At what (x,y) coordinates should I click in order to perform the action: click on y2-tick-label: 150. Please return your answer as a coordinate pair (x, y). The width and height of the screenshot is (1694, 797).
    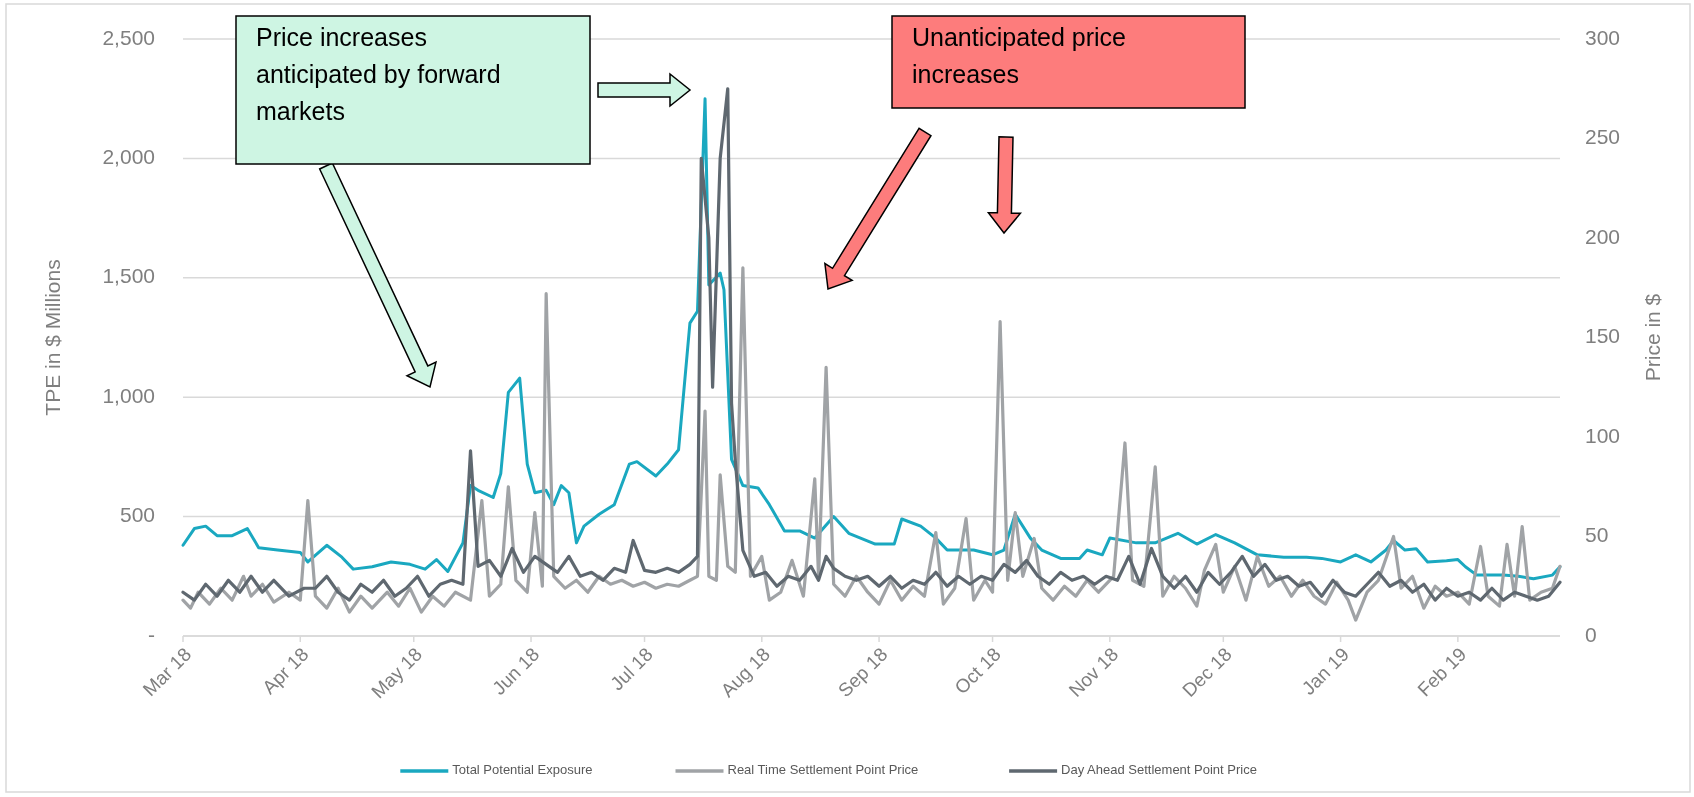
    Looking at the image, I should click on (1603, 336).